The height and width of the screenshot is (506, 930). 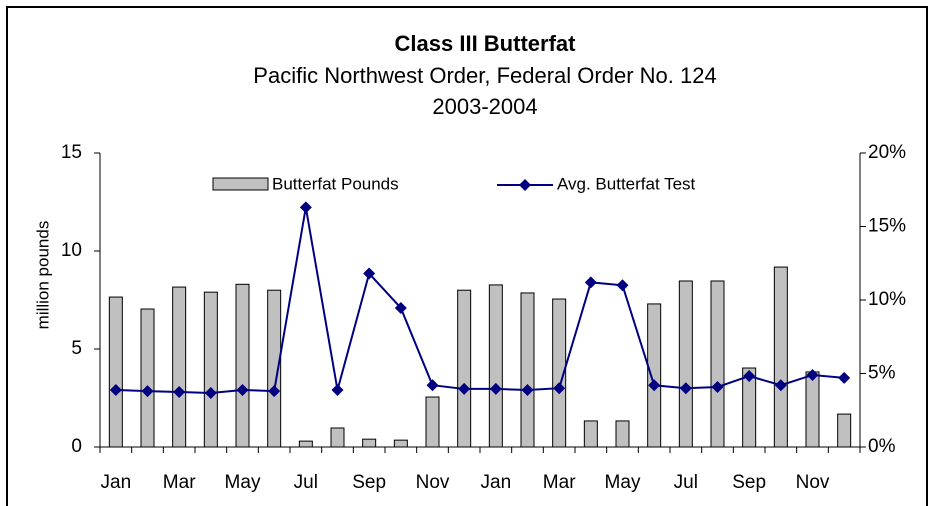 I want to click on y2-tick-label: 10%, so click(x=887, y=299).